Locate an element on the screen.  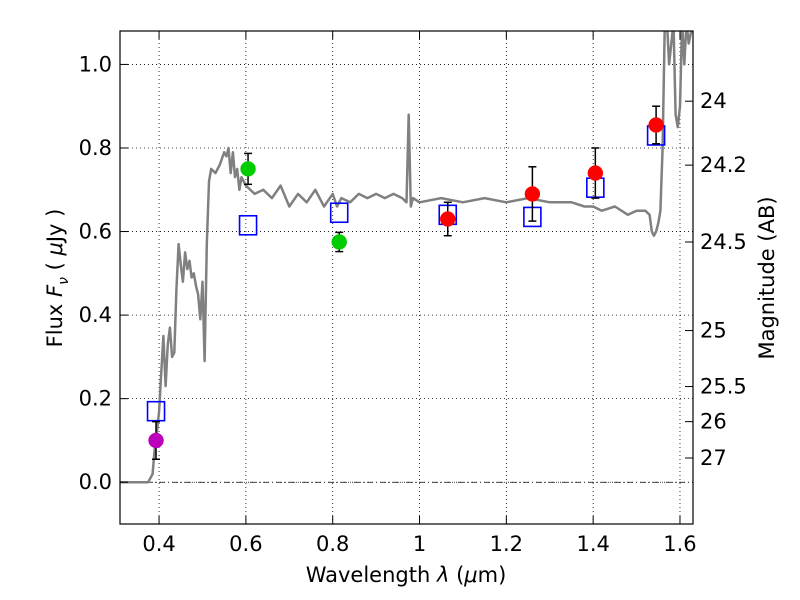
y2-tick-label: 25.5 is located at coordinates (723, 387).